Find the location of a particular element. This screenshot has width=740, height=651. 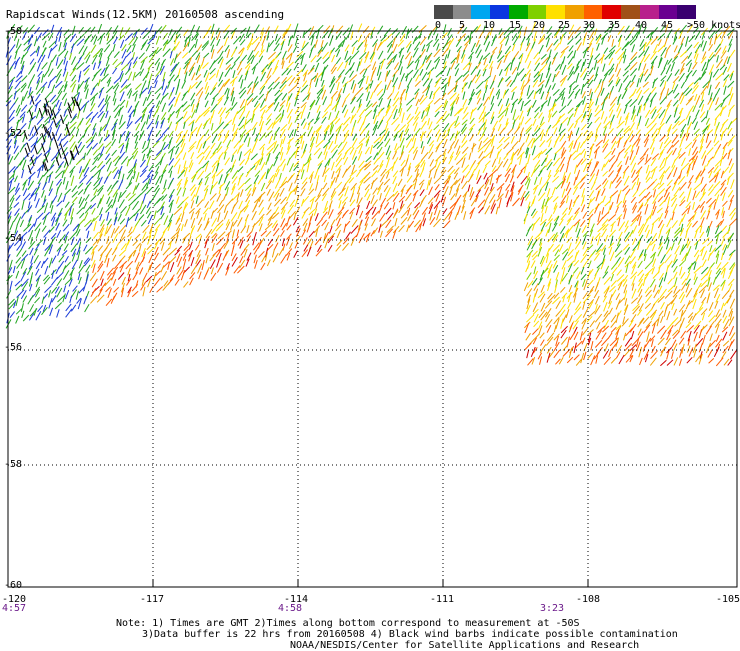

contaminated-barb is located at coordinates (73, 101).